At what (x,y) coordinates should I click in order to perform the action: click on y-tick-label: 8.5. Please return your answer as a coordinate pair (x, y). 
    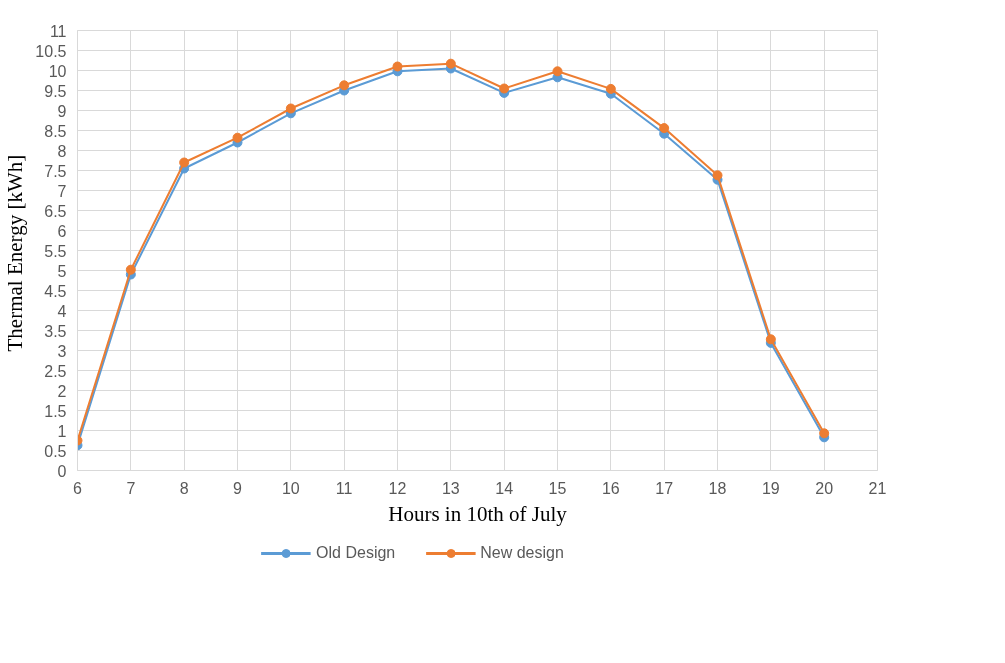
    Looking at the image, I should click on (55, 131).